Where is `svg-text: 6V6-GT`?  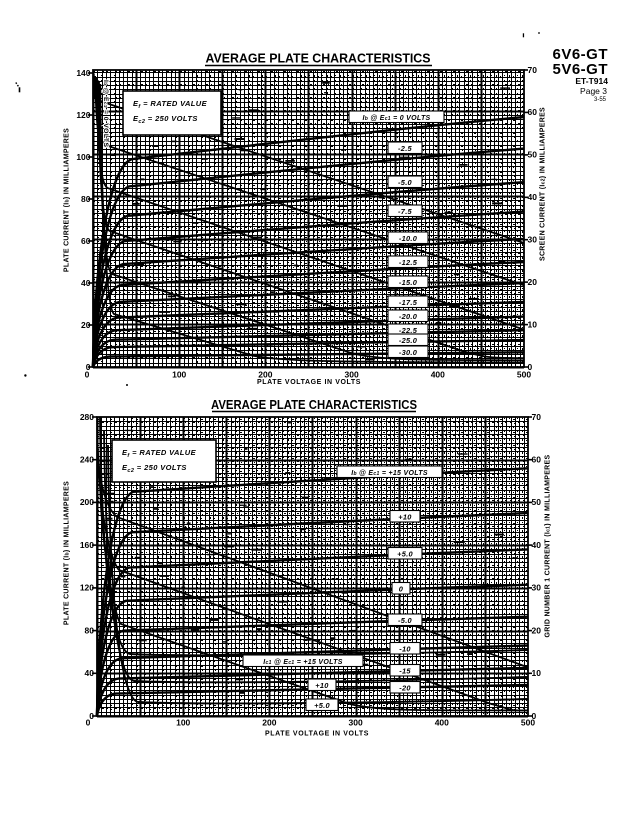
svg-text: 6V6-GT is located at coordinates (580, 54).